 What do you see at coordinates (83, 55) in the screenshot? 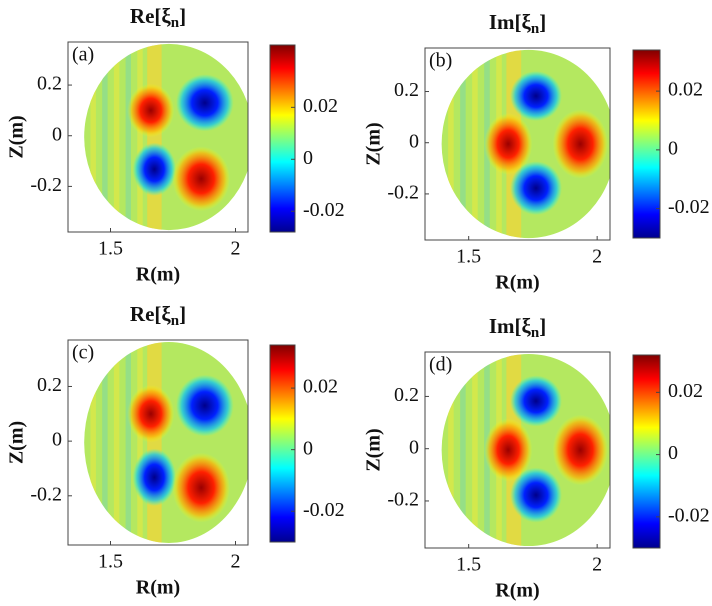
I see `panel-label: (a)` at bounding box center [83, 55].